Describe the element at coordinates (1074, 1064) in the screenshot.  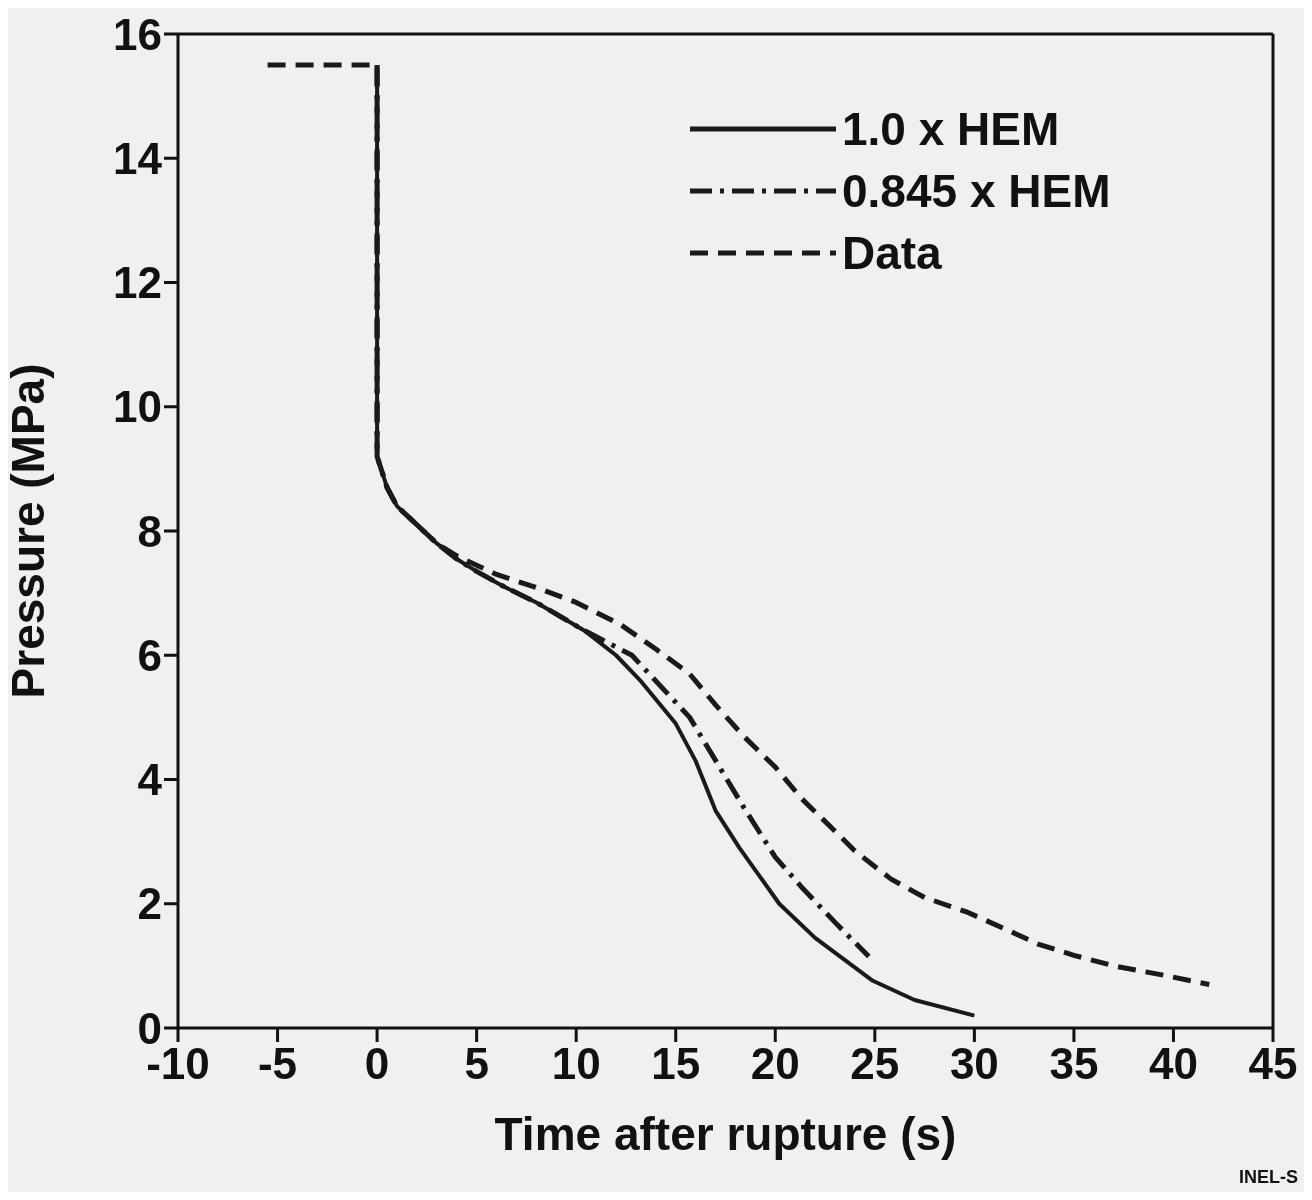
I see `x-tick-label: 35` at that location.